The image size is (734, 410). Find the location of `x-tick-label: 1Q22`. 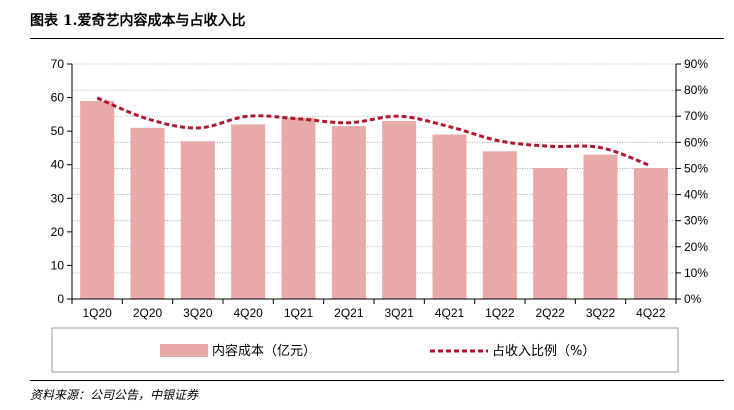

x-tick-label: 1Q22 is located at coordinates (500, 313).